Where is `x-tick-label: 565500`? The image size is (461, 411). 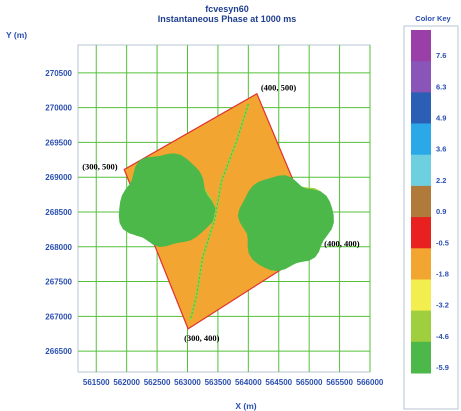 x-tick-label: 565500 is located at coordinates (339, 382).